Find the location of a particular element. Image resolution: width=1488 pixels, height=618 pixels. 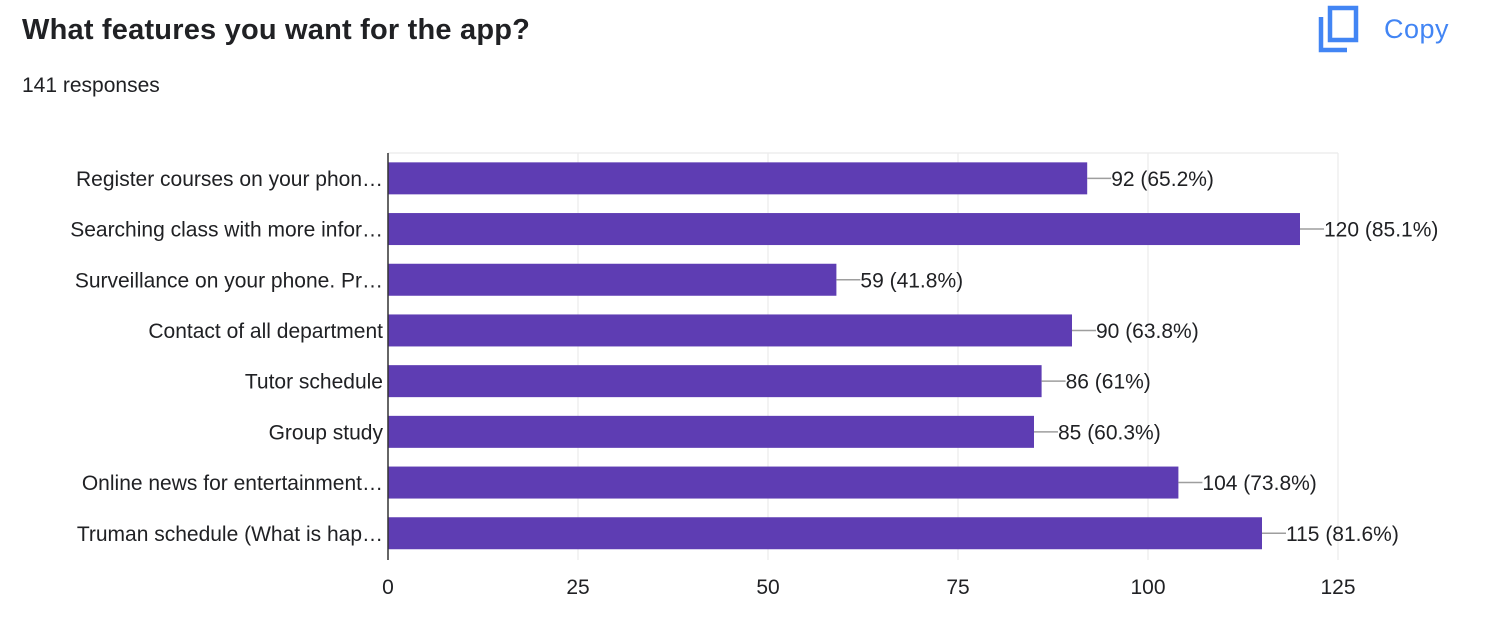

category-label-3: Contact of all department is located at coordinates (265, 331).